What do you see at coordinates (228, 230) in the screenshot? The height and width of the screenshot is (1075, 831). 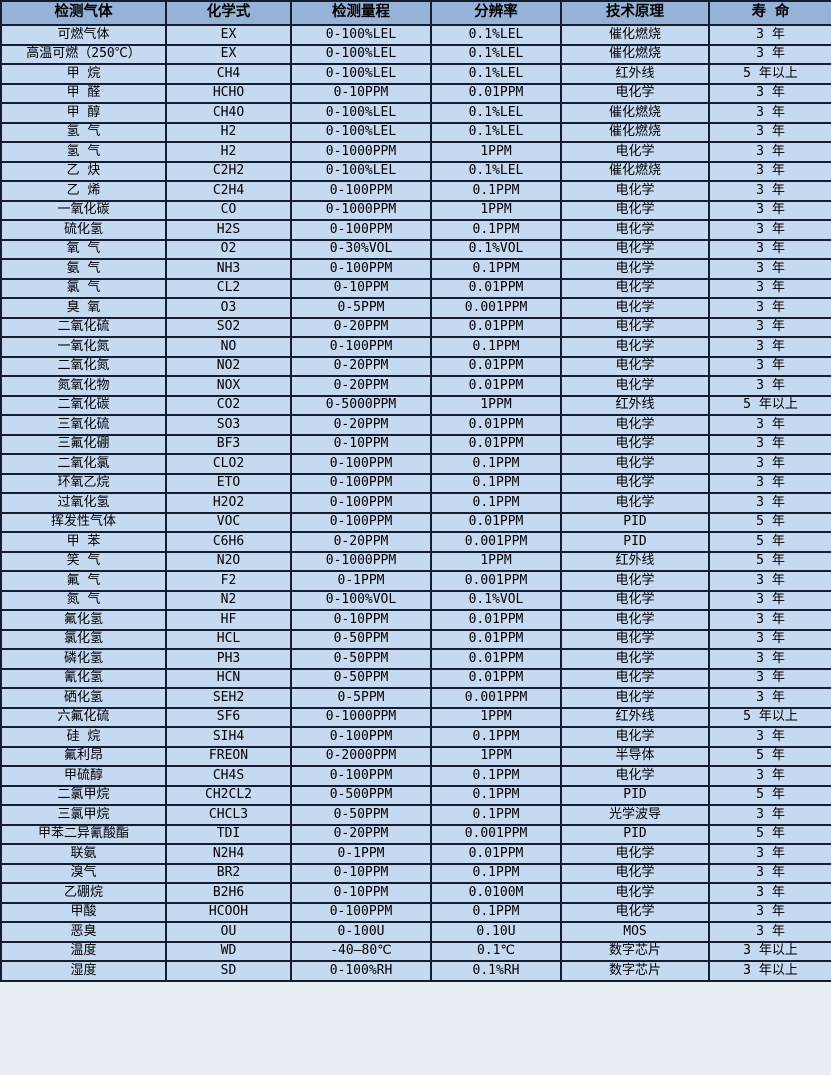 I see `table-cell: H2S` at bounding box center [228, 230].